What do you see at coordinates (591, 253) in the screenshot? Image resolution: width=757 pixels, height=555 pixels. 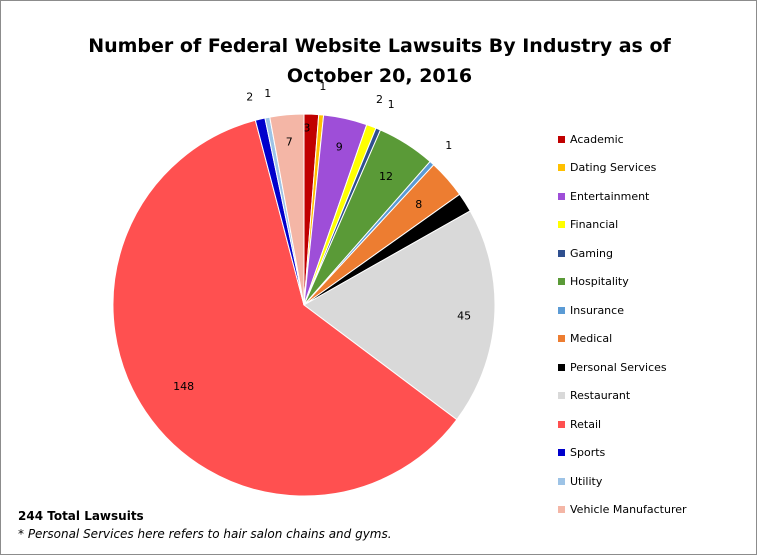 I see `legend-label: Gaming` at bounding box center [591, 253].